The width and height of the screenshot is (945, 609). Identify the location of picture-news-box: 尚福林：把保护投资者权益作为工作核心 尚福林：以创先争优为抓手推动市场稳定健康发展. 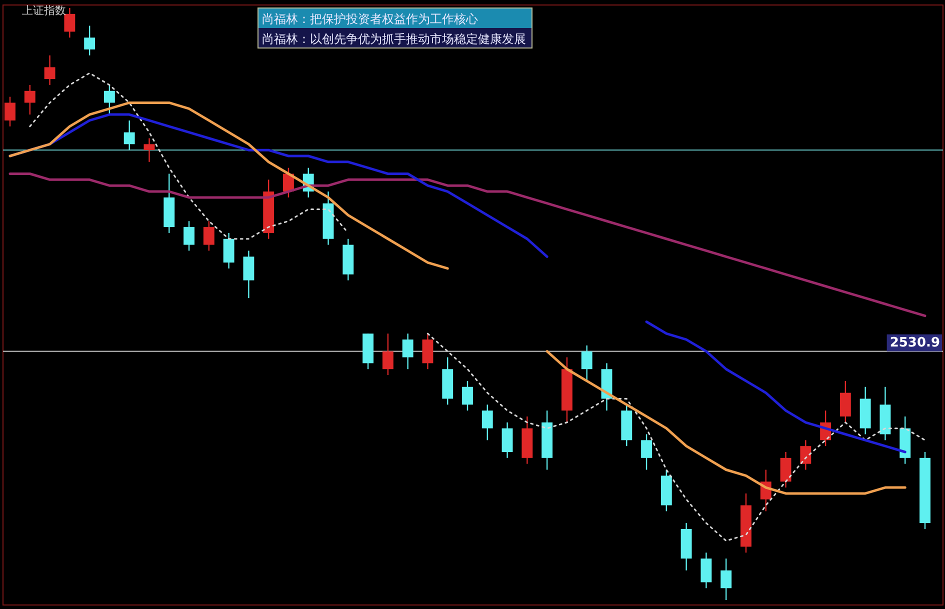
(395, 28).